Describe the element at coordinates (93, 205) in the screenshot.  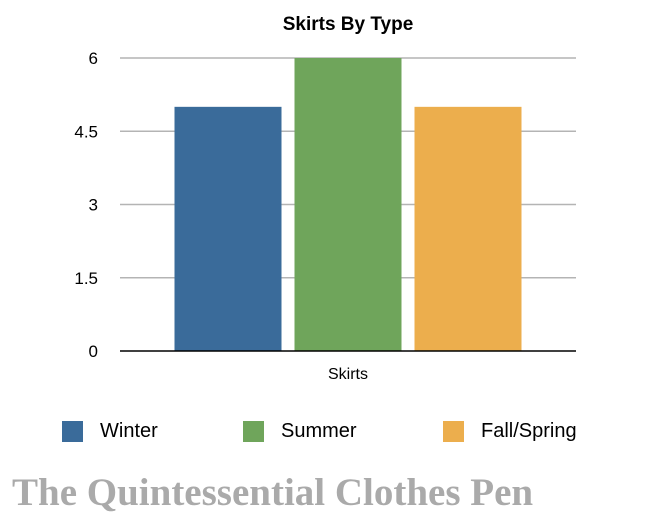
I see `y-tick-label: 3` at that location.